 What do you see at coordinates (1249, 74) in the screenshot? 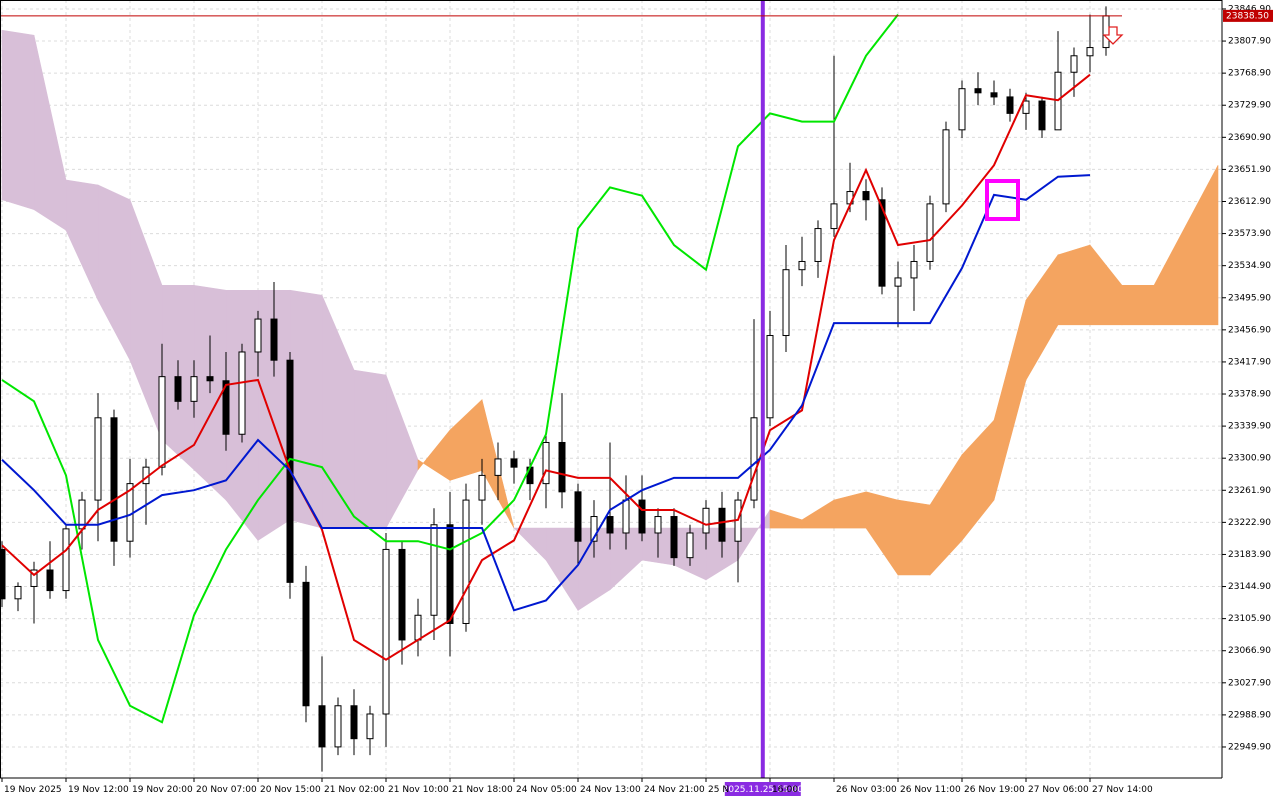
I see `y-tick-label: 23768.90` at bounding box center [1249, 74].